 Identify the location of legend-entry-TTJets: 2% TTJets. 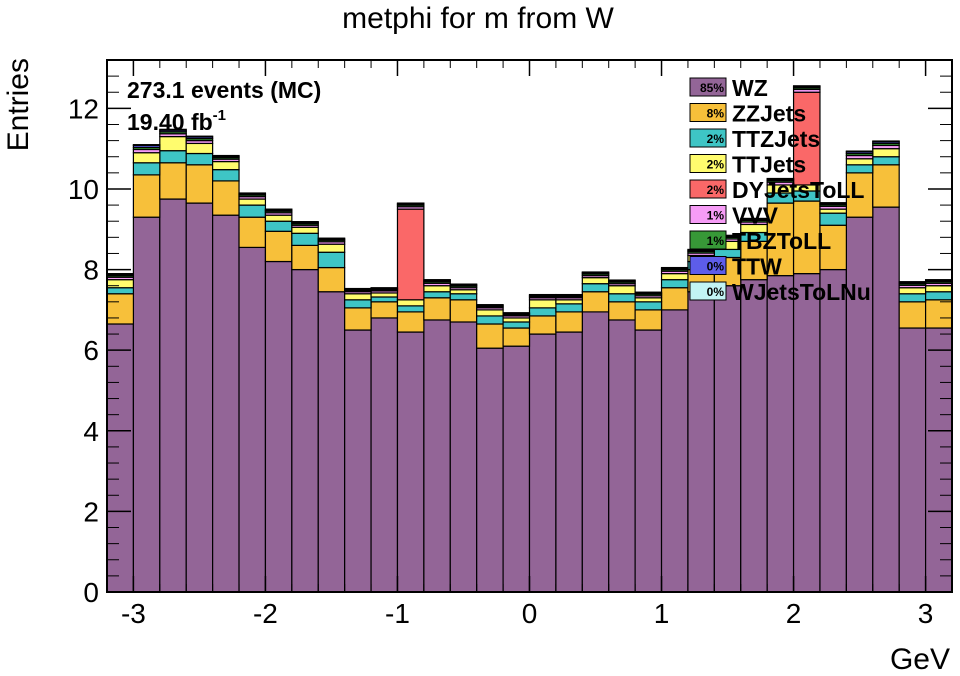
(747, 165).